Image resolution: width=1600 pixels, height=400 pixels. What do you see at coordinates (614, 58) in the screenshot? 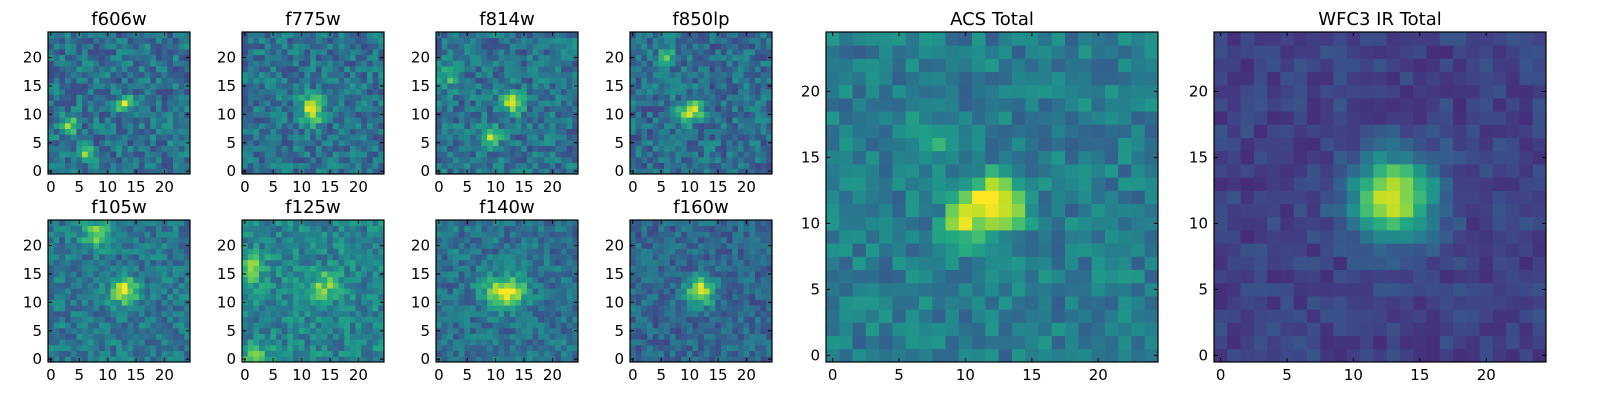
I see `y-tick-label: 20` at bounding box center [614, 58].